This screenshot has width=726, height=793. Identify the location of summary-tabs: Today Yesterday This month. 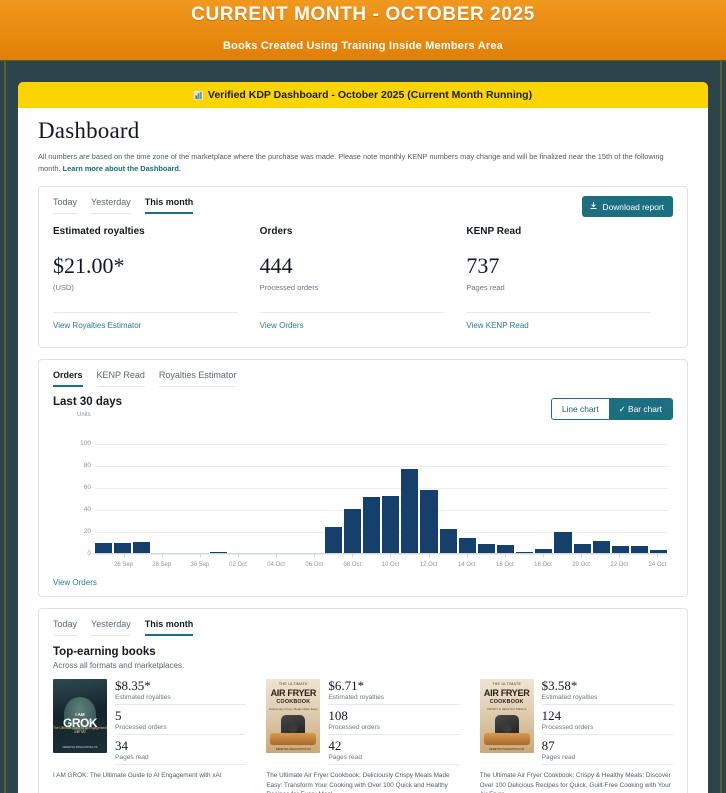
(363, 200).